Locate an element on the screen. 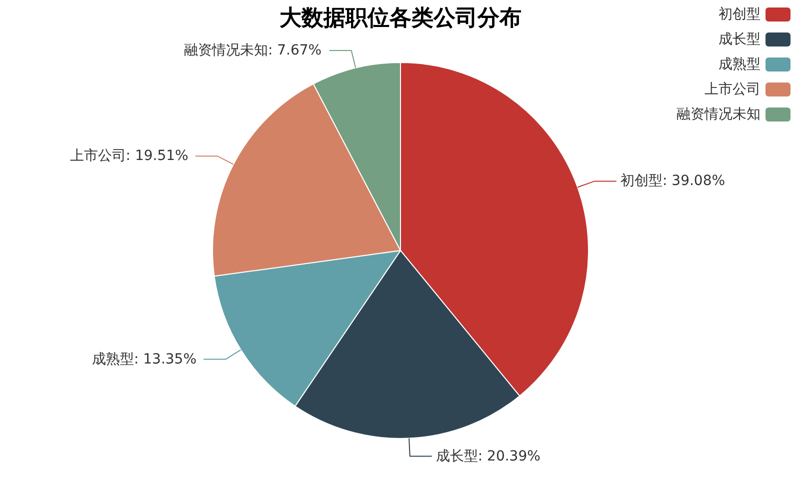  legend-label: 初创型 is located at coordinates (739, 14).